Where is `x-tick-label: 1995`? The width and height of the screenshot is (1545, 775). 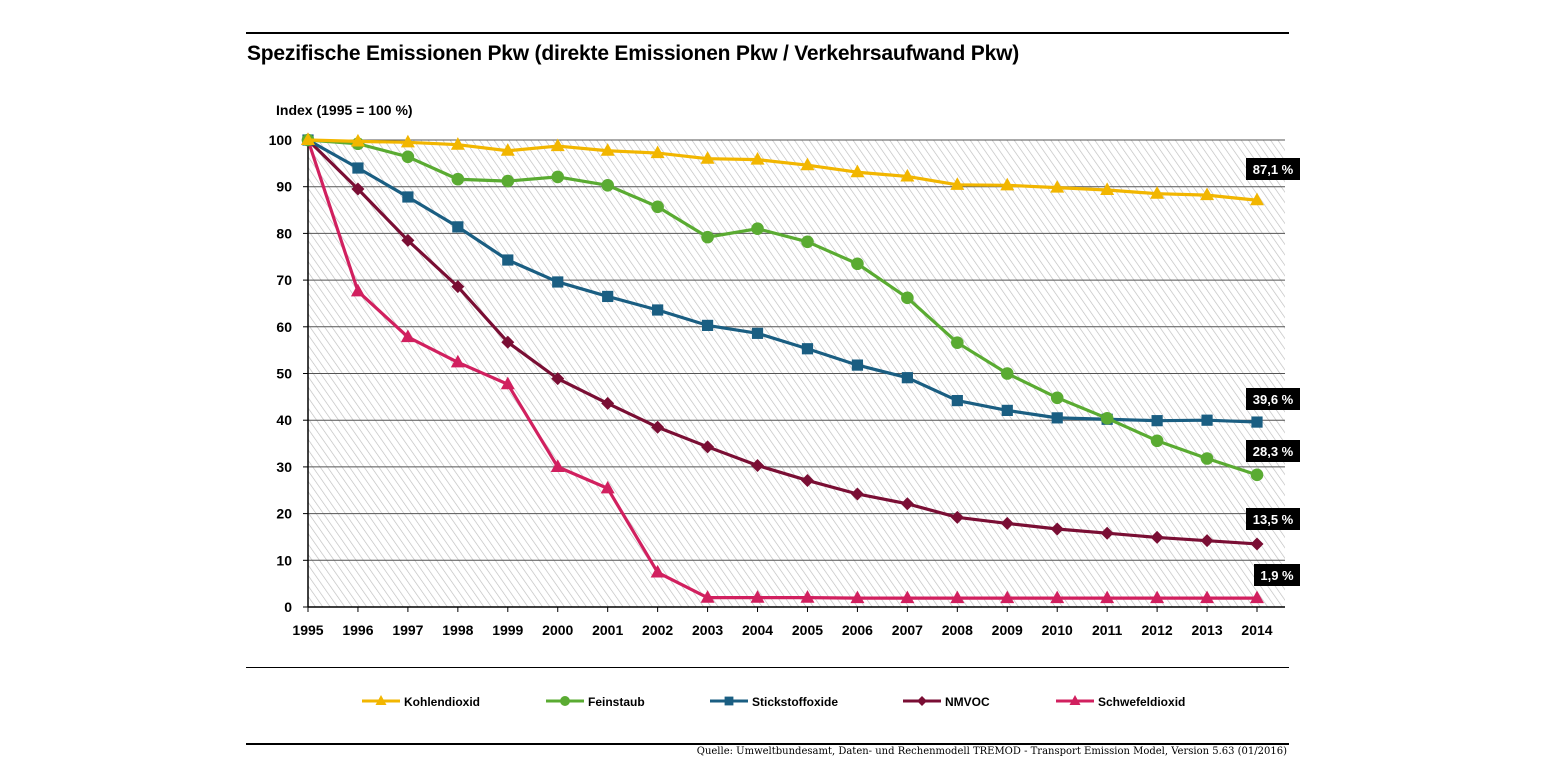 x-tick-label: 1995 is located at coordinates (307, 630).